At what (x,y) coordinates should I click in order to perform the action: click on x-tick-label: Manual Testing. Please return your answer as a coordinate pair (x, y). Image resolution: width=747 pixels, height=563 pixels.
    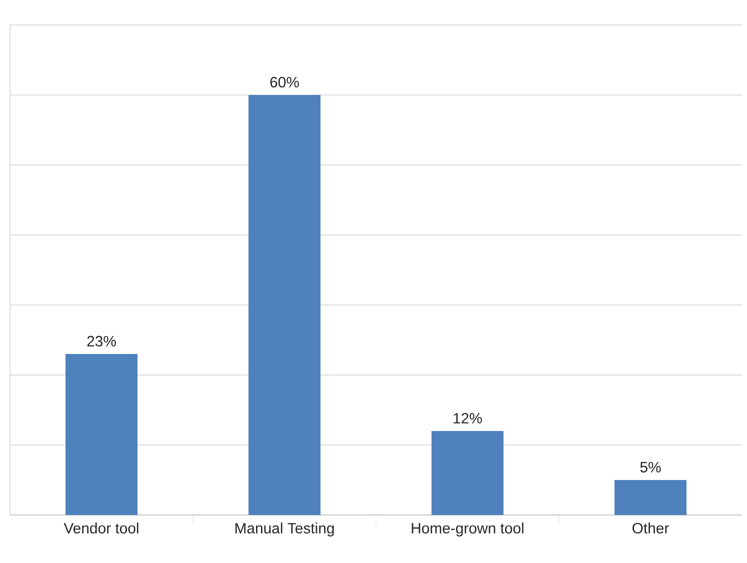
    Looking at the image, I should click on (284, 529).